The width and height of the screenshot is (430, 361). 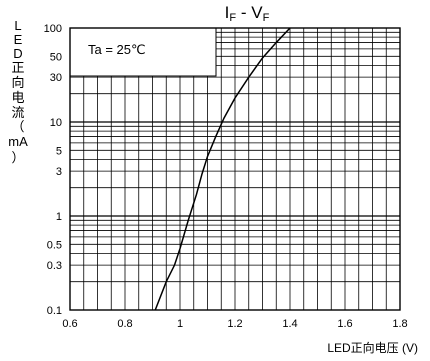 I want to click on x-tick-label: 1.6, so click(x=344, y=324).